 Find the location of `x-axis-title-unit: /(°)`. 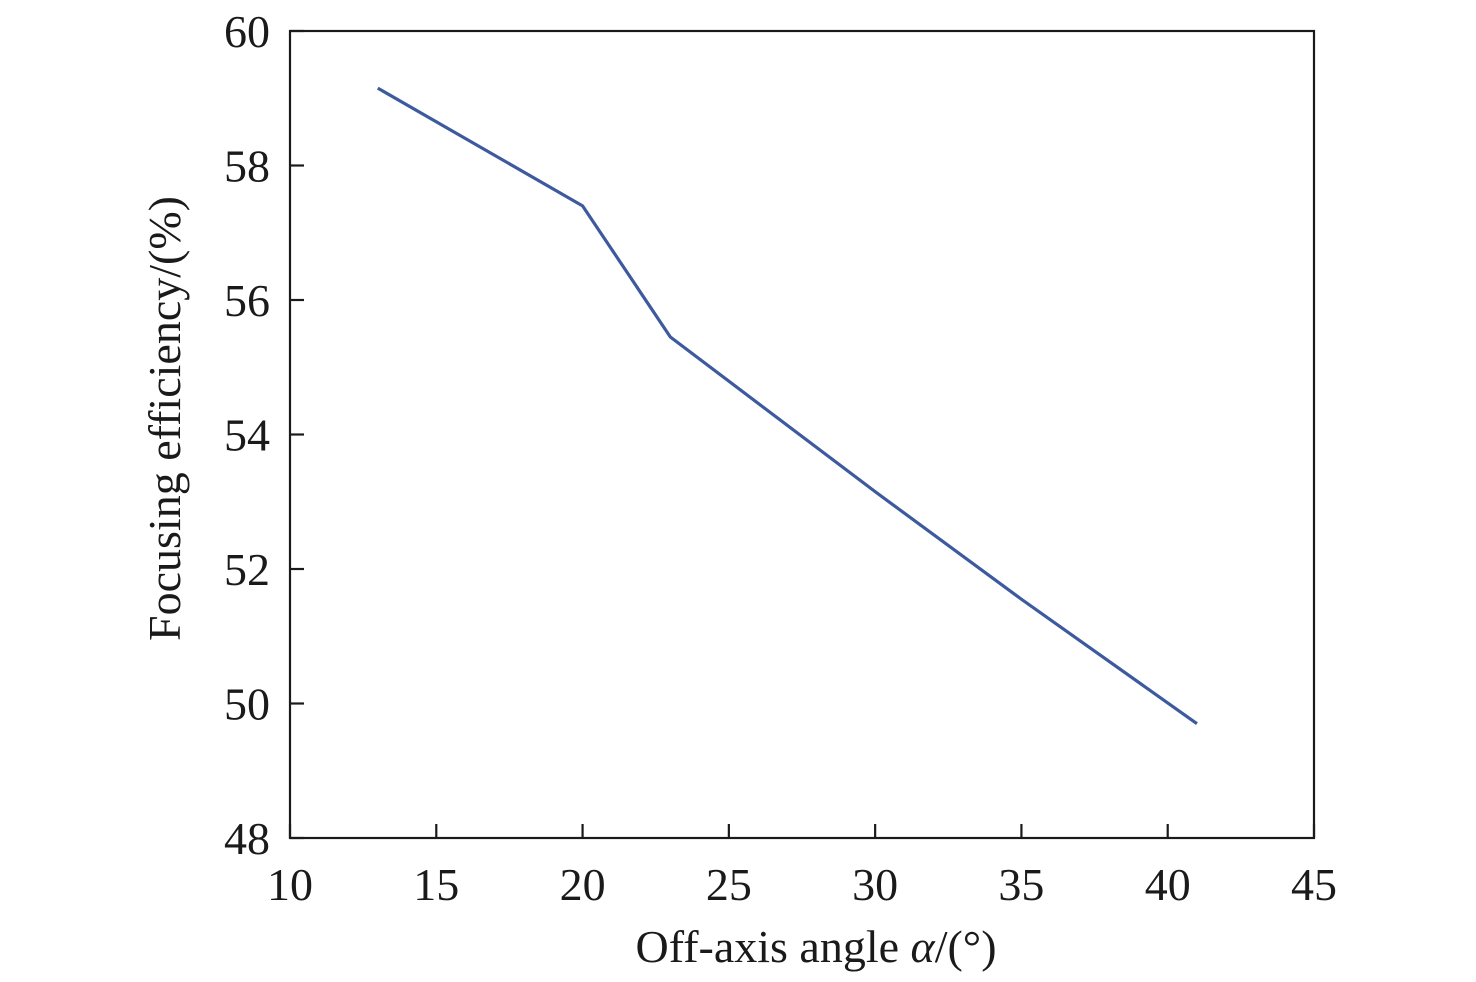

x-axis-title-unit: /(°) is located at coordinates (966, 946).